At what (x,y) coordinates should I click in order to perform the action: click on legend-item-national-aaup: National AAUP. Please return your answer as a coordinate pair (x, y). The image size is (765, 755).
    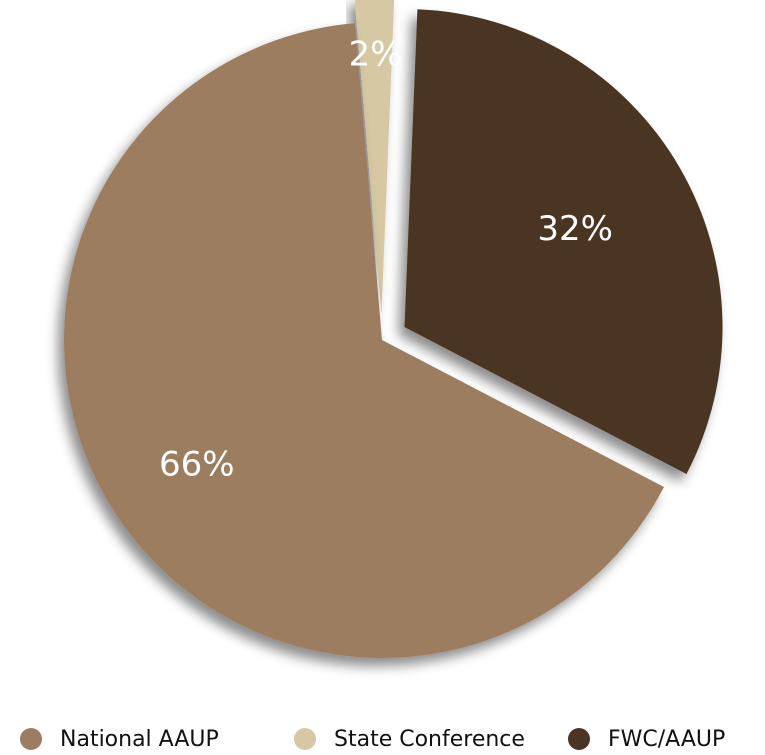
    Looking at the image, I should click on (119, 739).